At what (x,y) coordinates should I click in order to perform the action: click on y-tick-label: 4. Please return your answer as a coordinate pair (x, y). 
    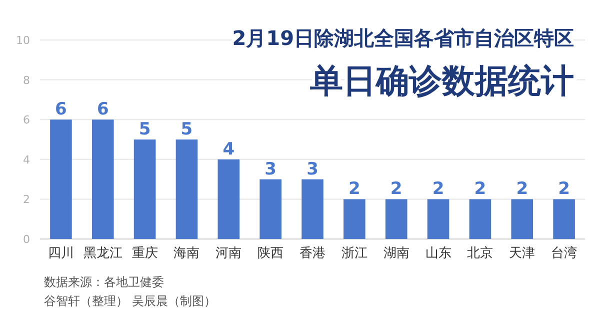
    Looking at the image, I should click on (26, 159).